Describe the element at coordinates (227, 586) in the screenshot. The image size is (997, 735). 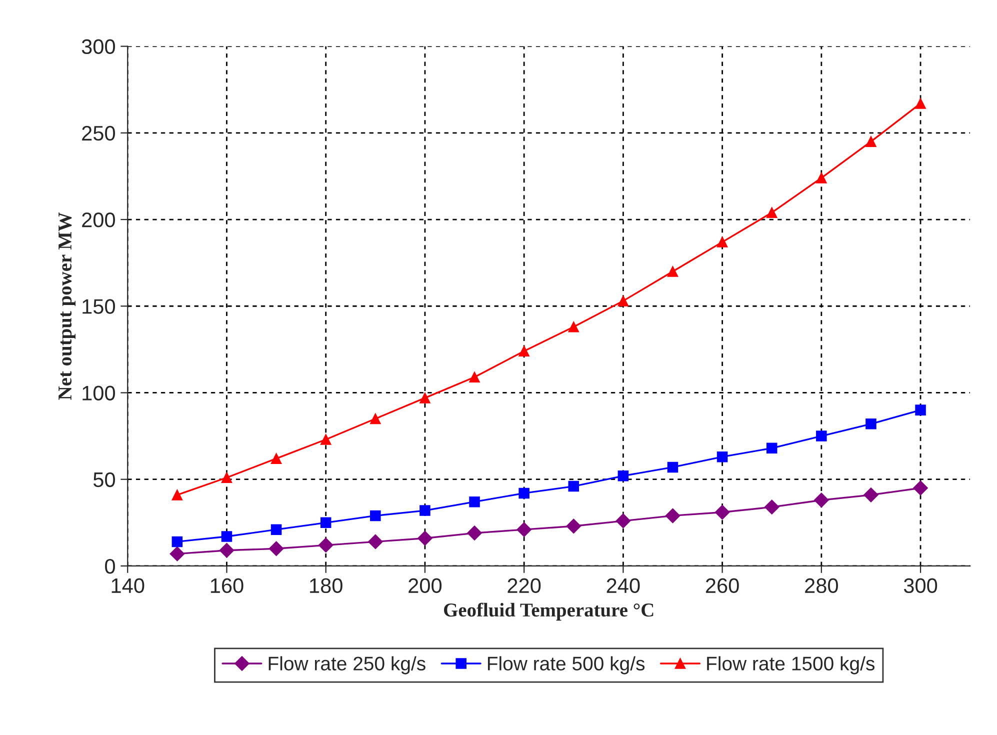
I see `x-tick-label: 160` at that location.